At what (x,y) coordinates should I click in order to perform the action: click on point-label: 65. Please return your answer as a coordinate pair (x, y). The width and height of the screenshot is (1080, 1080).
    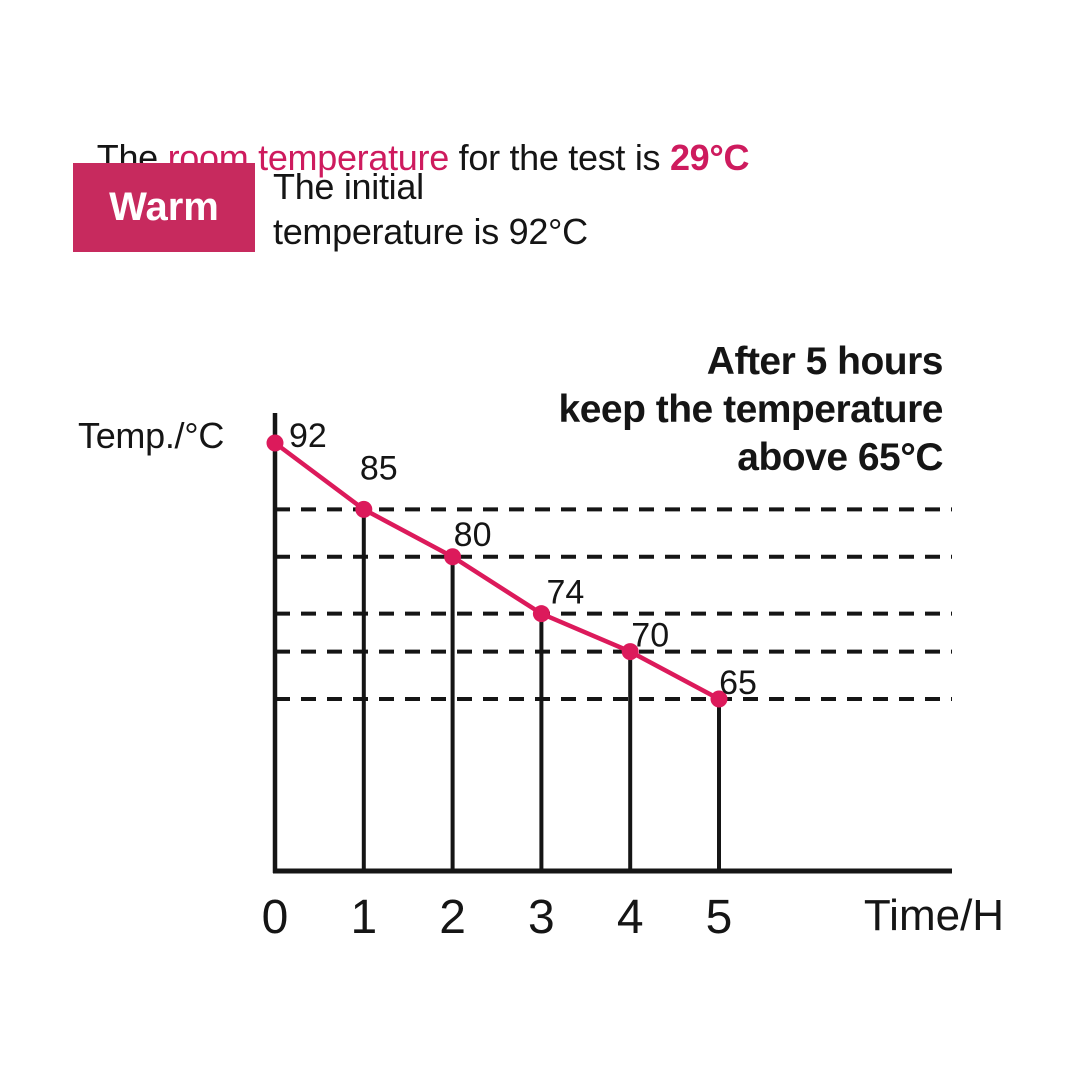
    Looking at the image, I should click on (738, 683).